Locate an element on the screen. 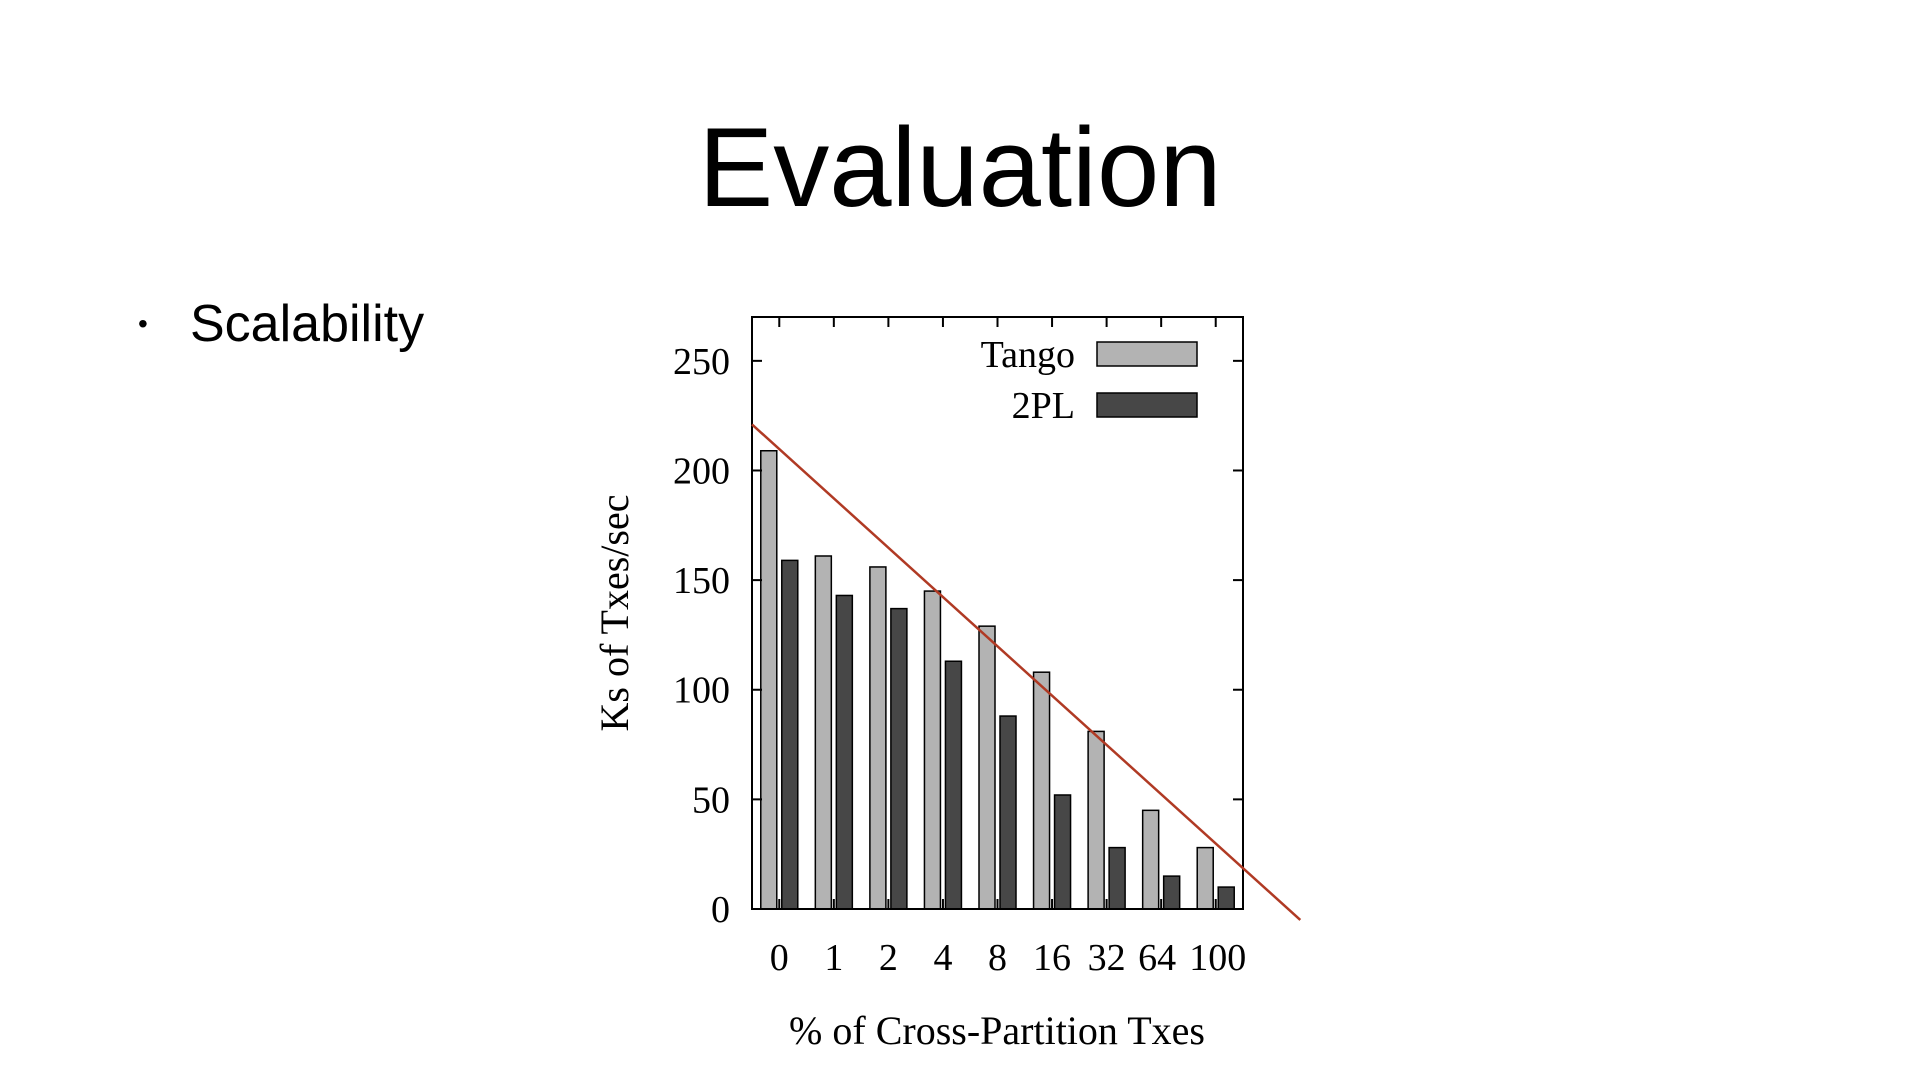  chart-legend: Tango 2PL is located at coordinates (1089, 380).